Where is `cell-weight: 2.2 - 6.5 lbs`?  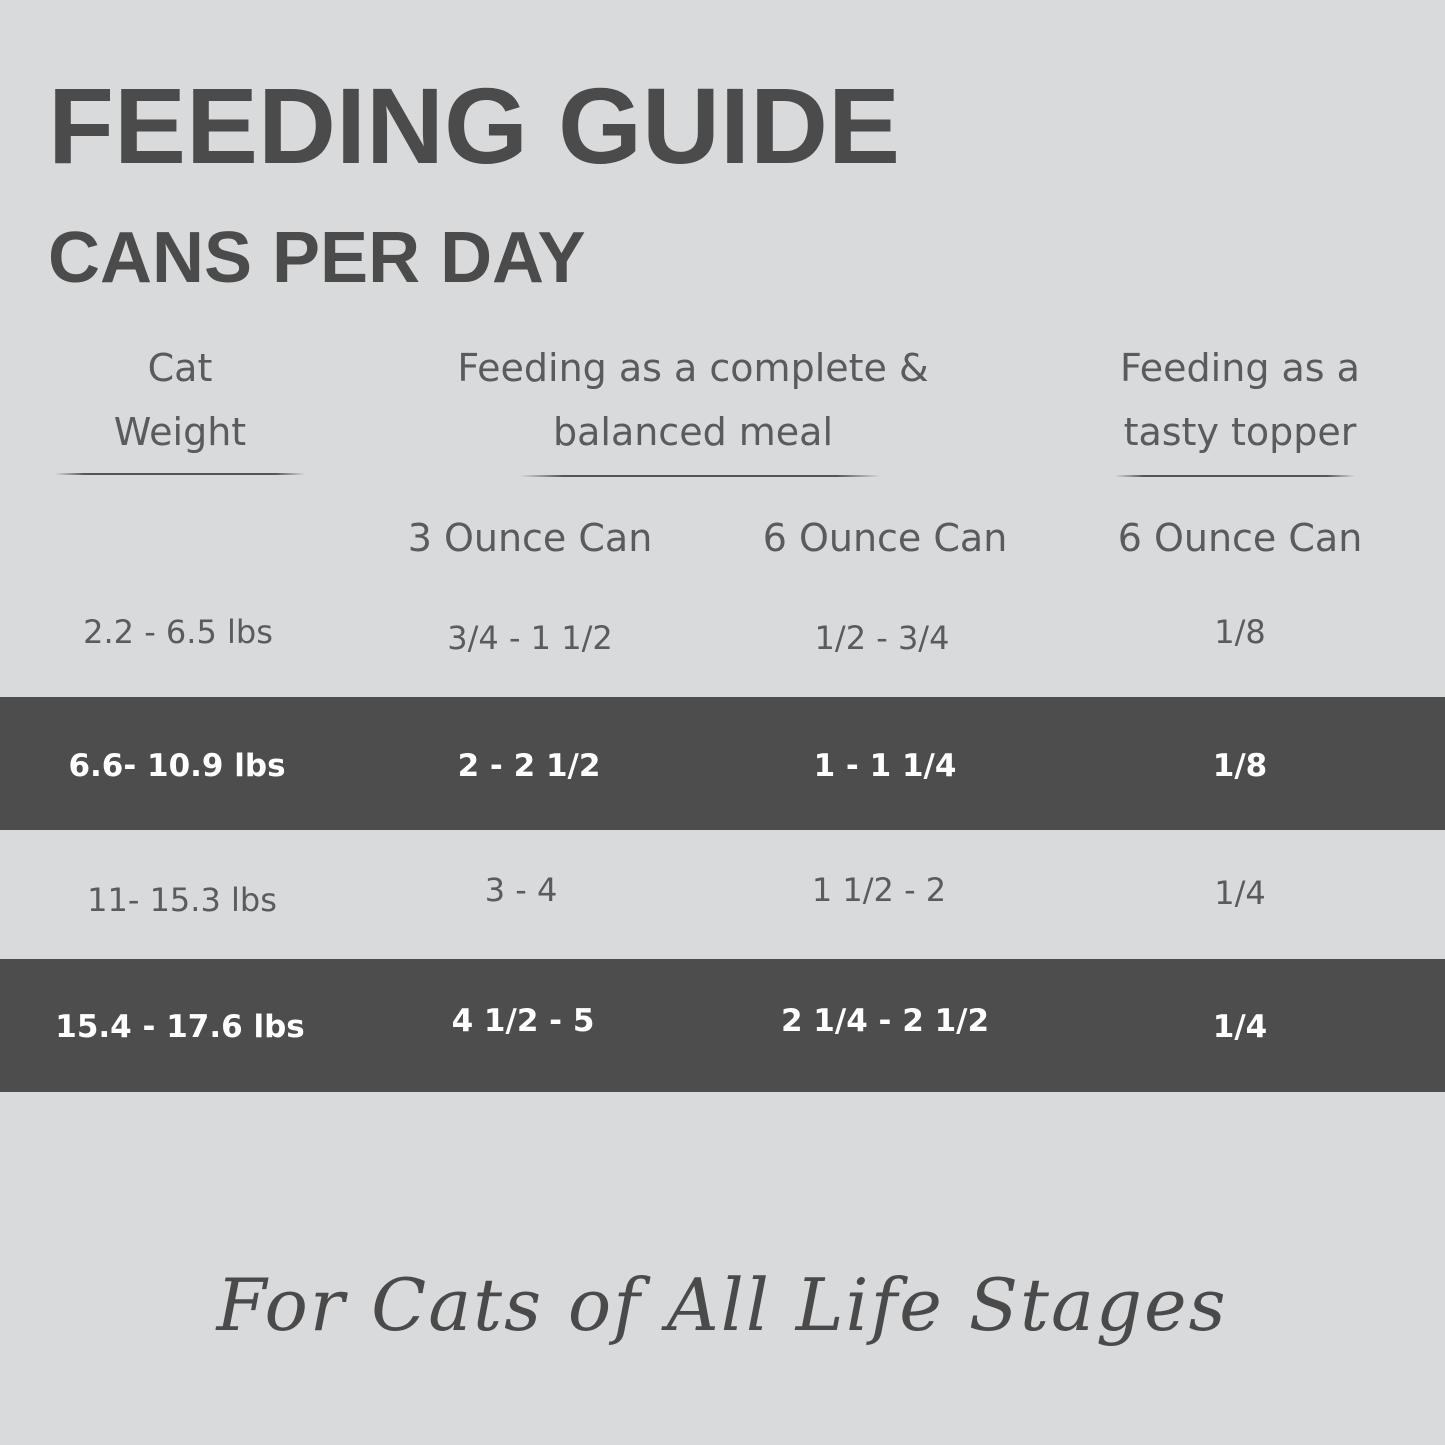
cell-weight: 2.2 - 6.5 lbs is located at coordinates (178, 632).